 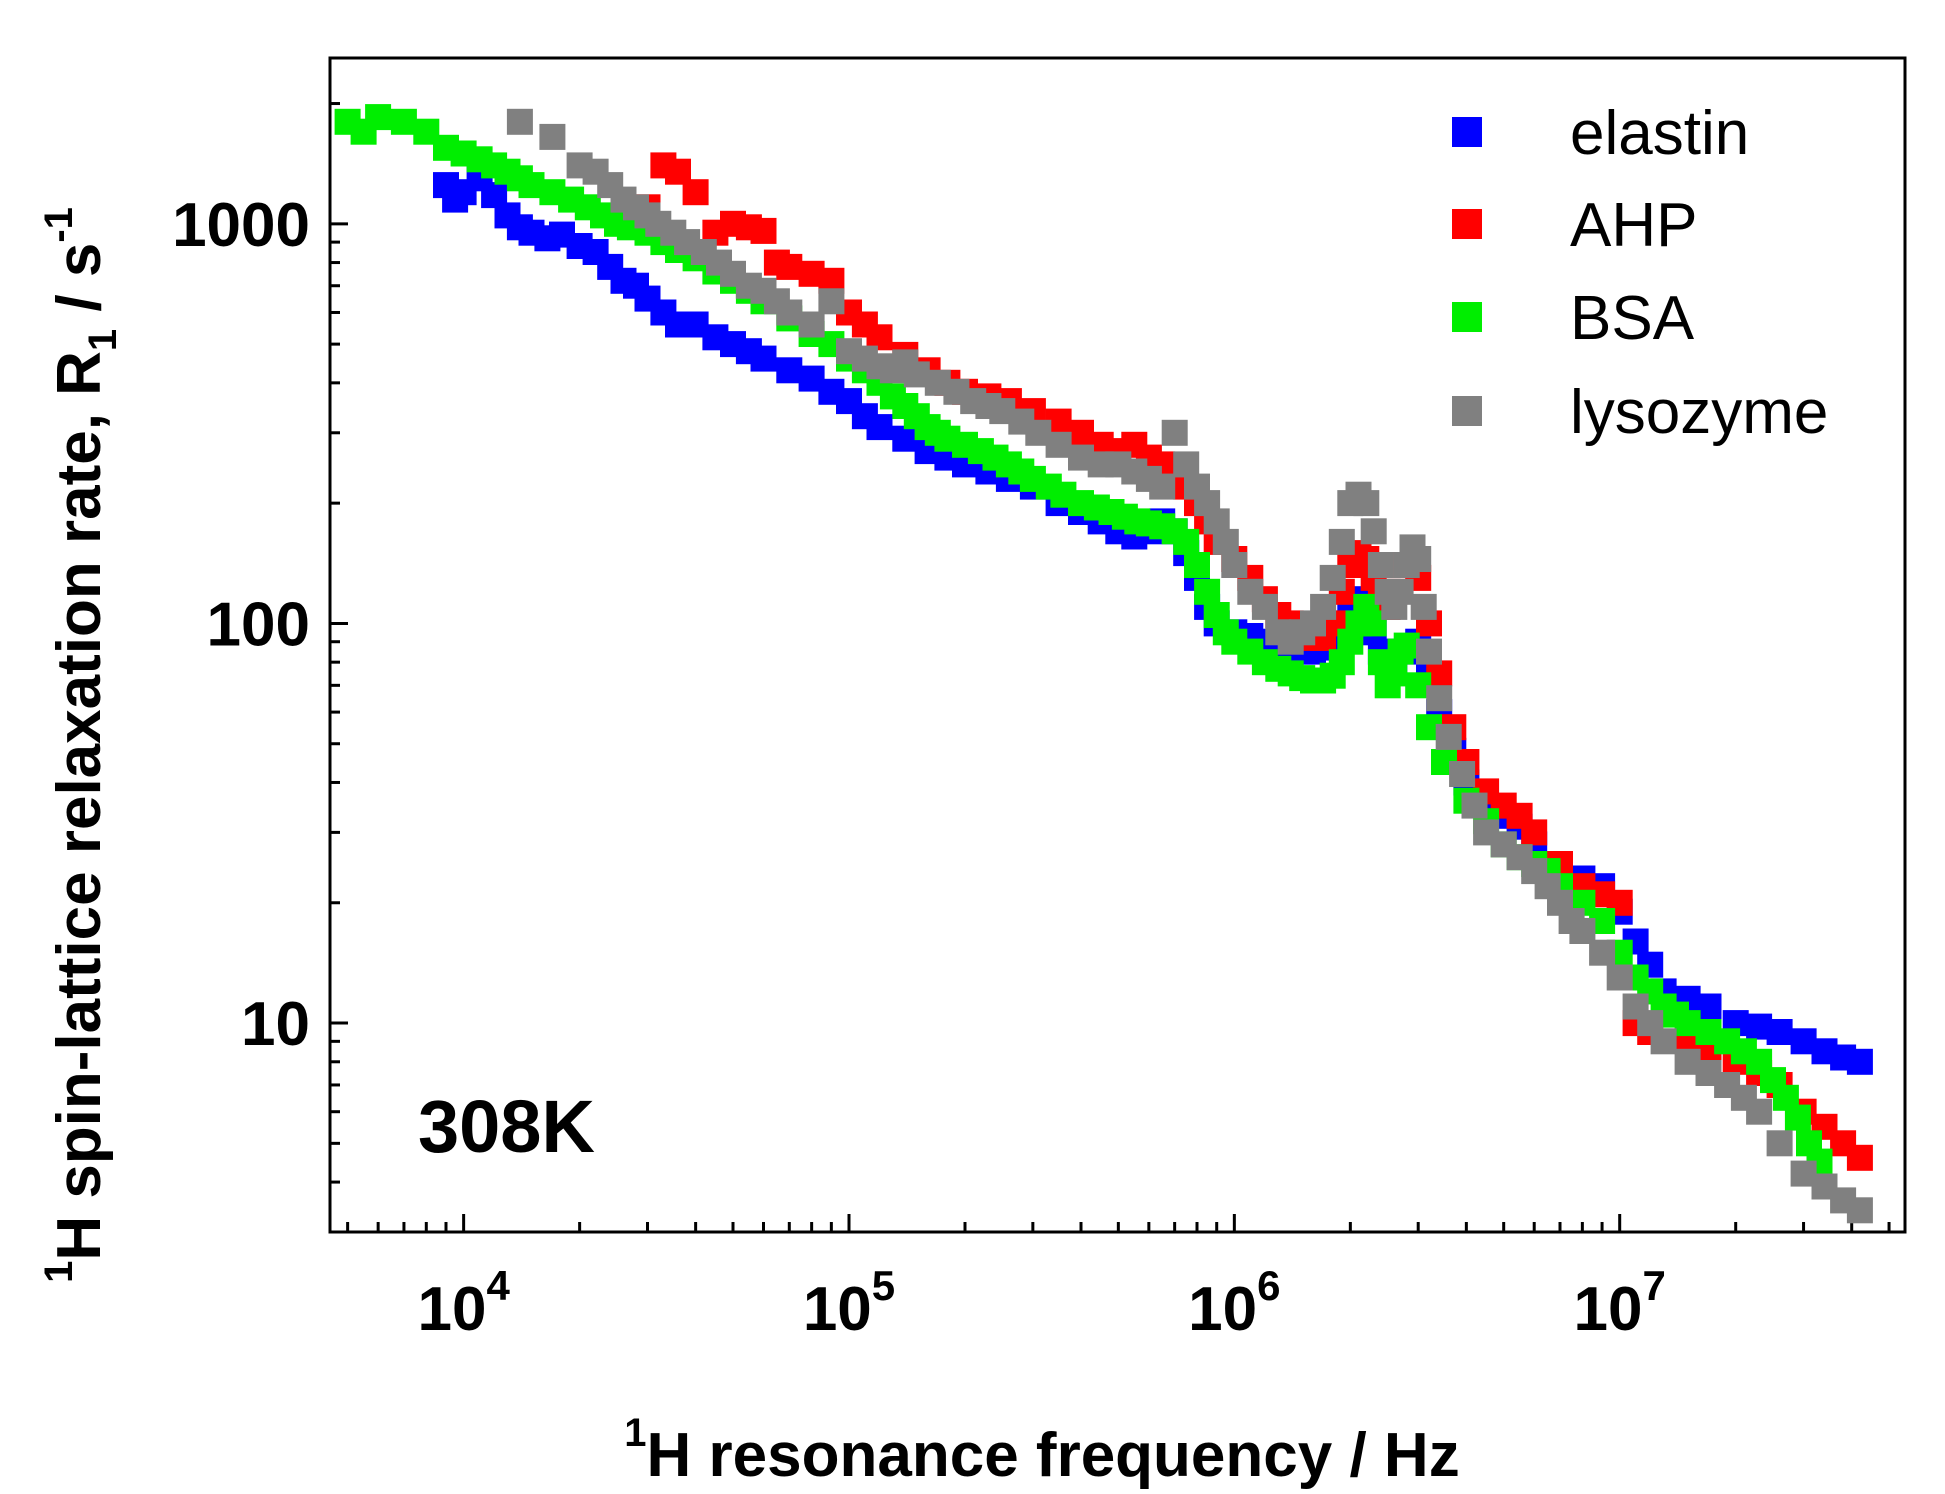 What do you see at coordinates (1467, 411) in the screenshot?
I see `legend-swatch-lysozyme` at bounding box center [1467, 411].